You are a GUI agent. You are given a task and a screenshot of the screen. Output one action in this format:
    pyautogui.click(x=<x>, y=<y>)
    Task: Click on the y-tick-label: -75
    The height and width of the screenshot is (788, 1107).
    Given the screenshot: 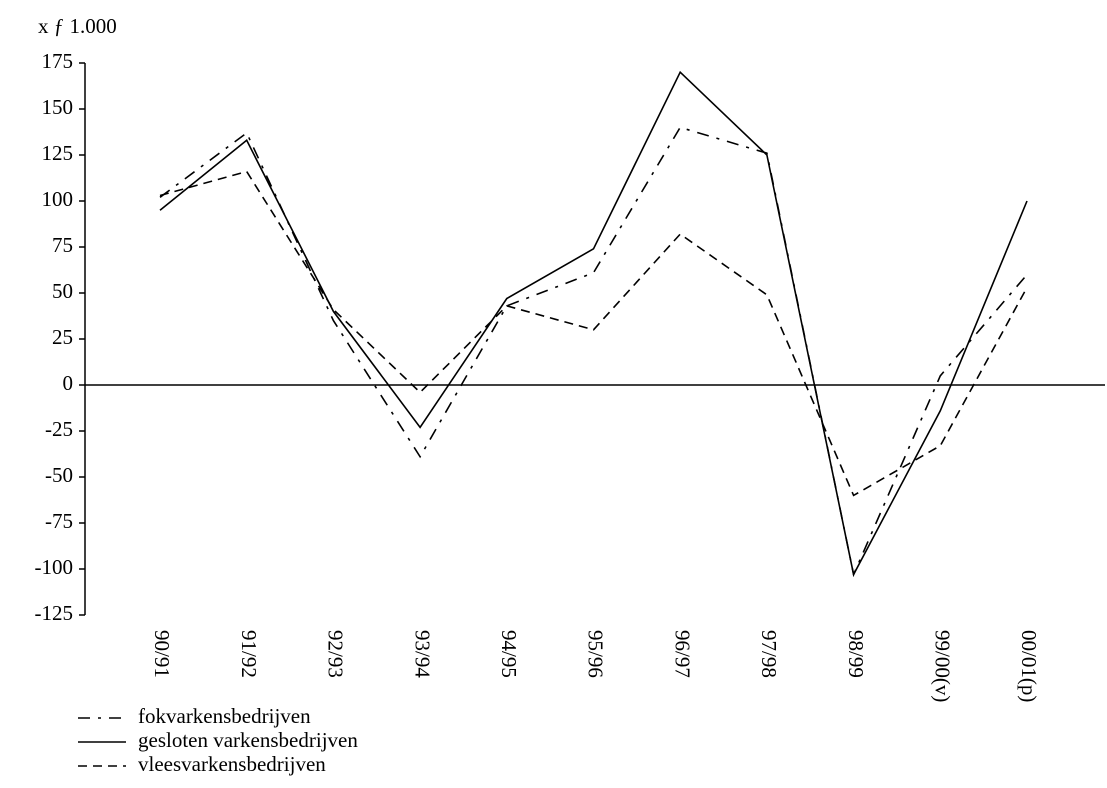 What is the action you would take?
    pyautogui.click(x=59, y=521)
    